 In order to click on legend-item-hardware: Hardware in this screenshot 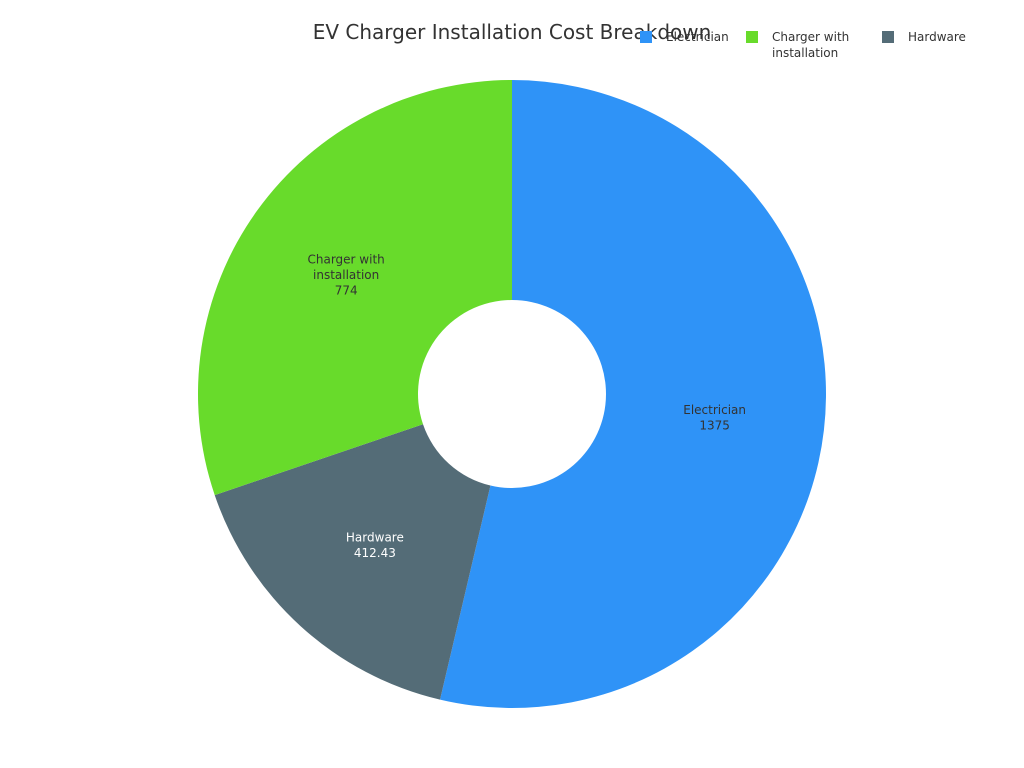, I will do `click(930, 37)`.